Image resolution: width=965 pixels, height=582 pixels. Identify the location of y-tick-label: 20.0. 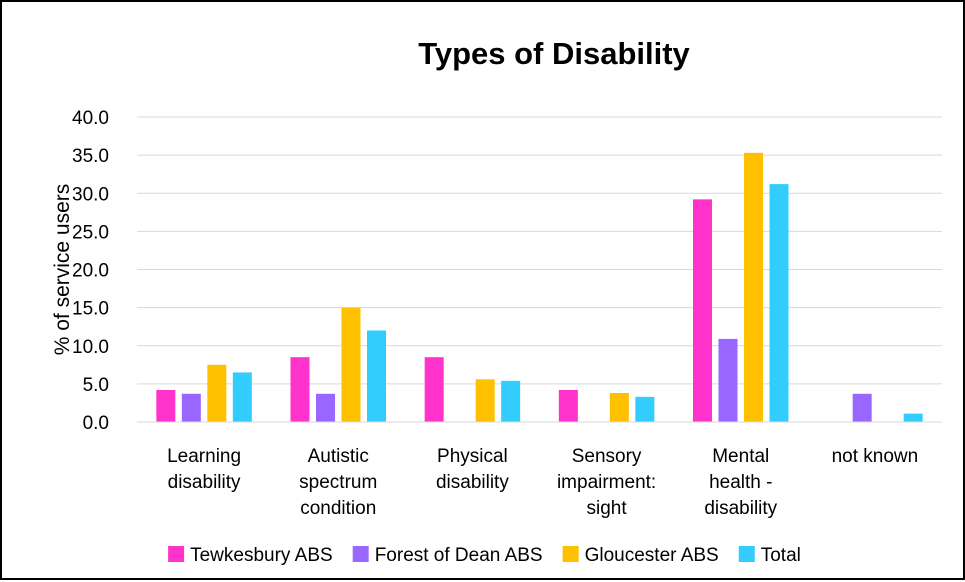
(90, 271).